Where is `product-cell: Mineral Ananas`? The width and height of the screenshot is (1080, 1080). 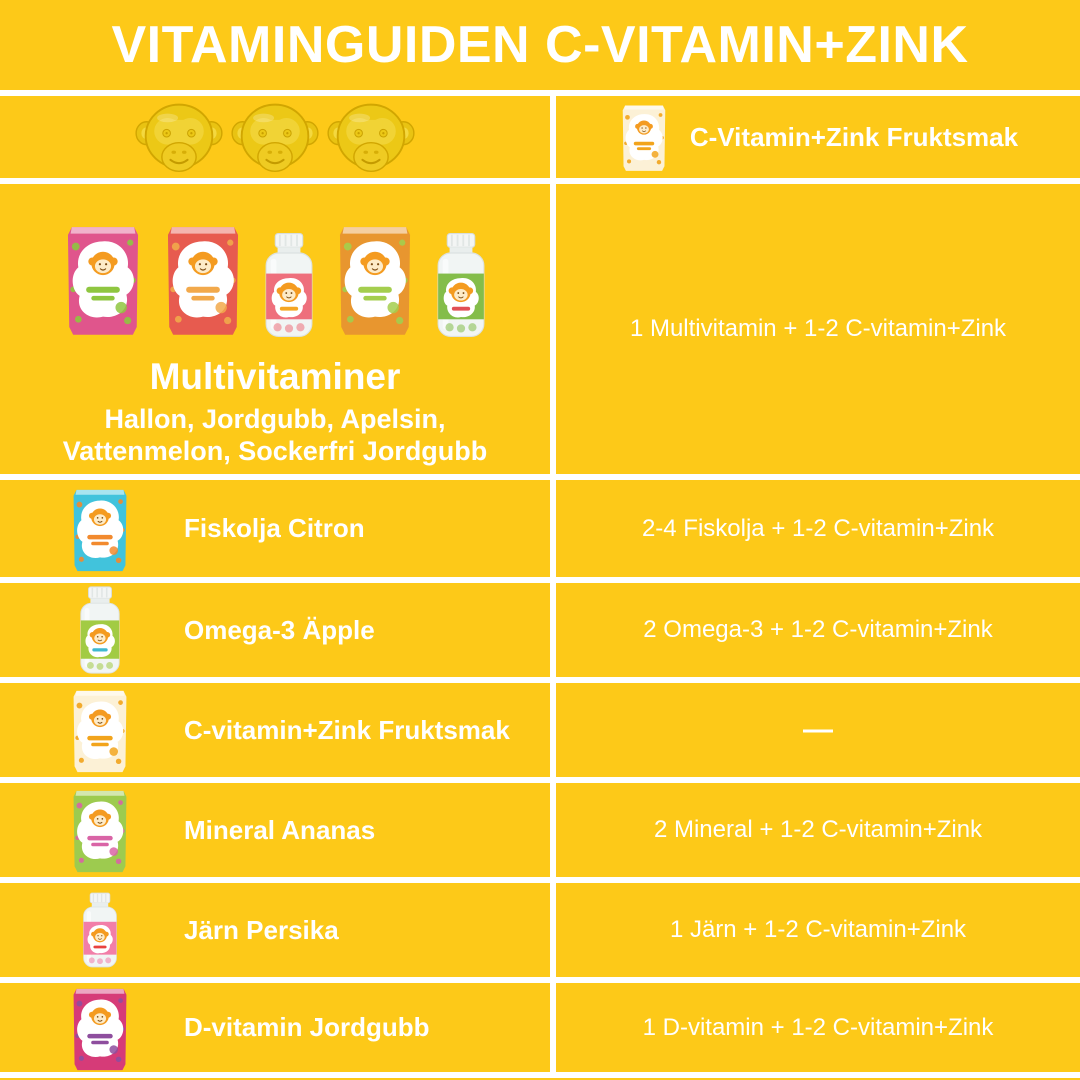
product-cell: Mineral Ananas is located at coordinates (275, 830).